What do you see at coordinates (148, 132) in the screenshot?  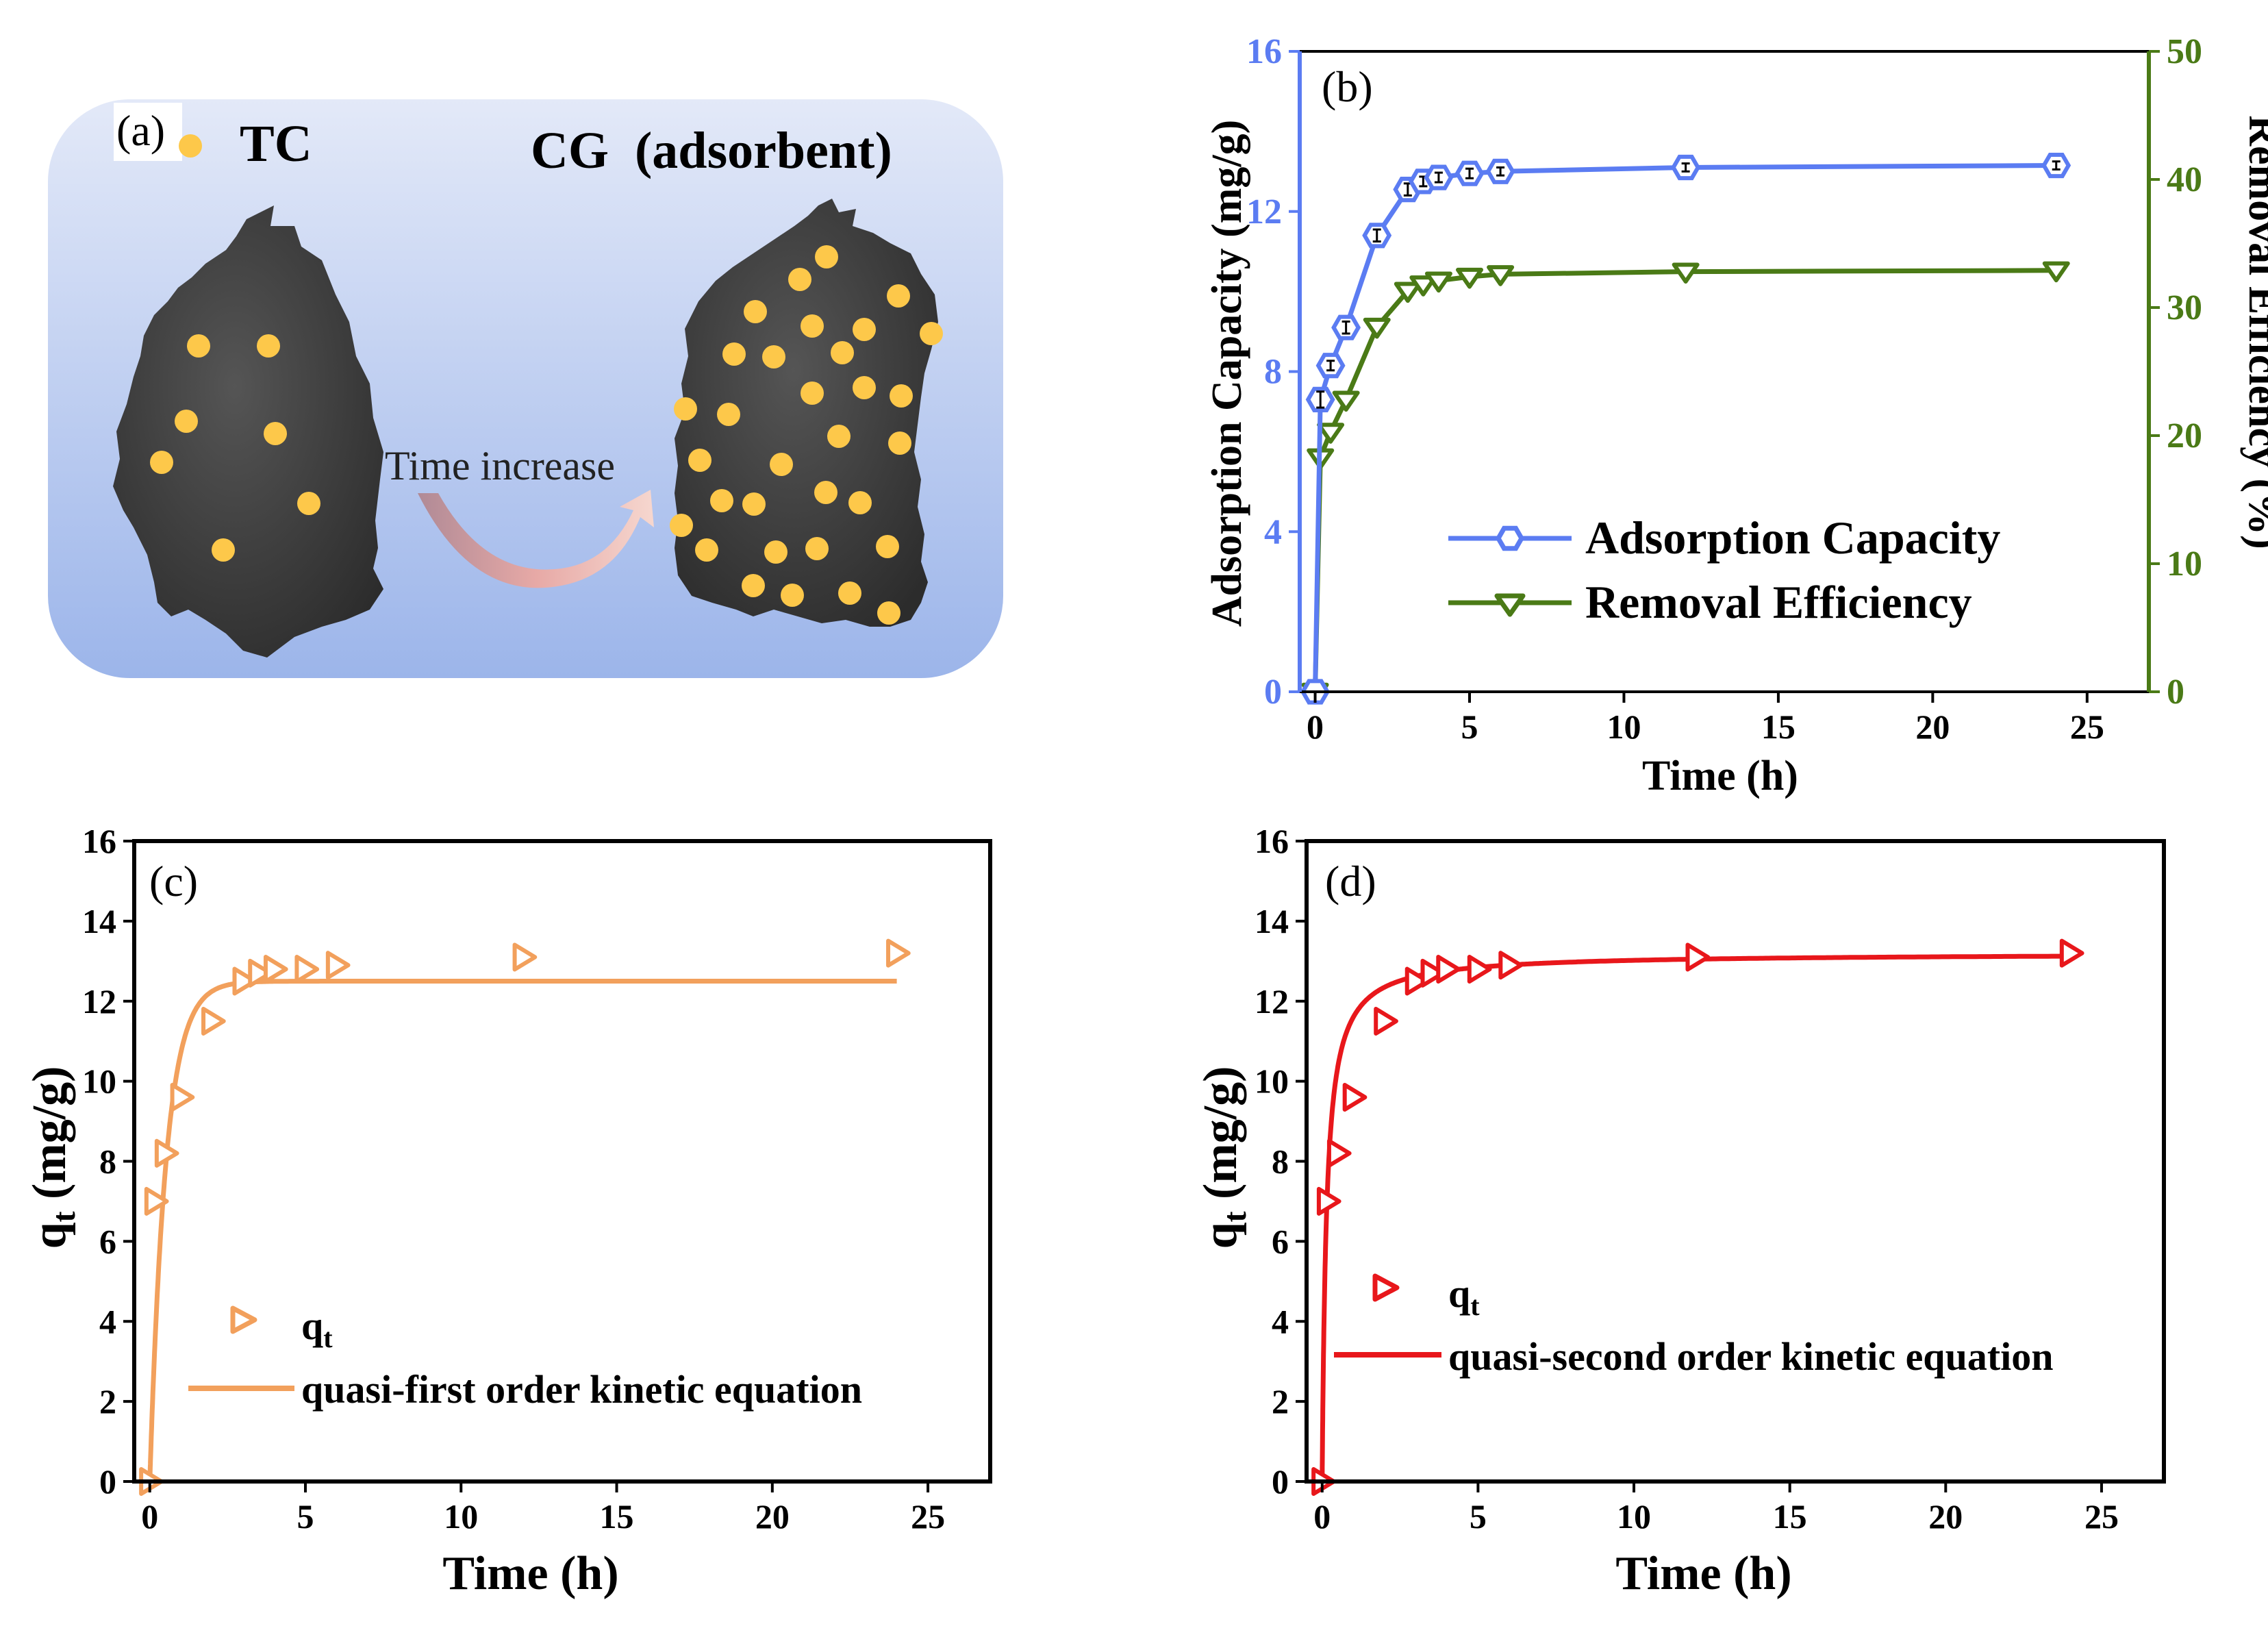 I see `label-box` at bounding box center [148, 132].